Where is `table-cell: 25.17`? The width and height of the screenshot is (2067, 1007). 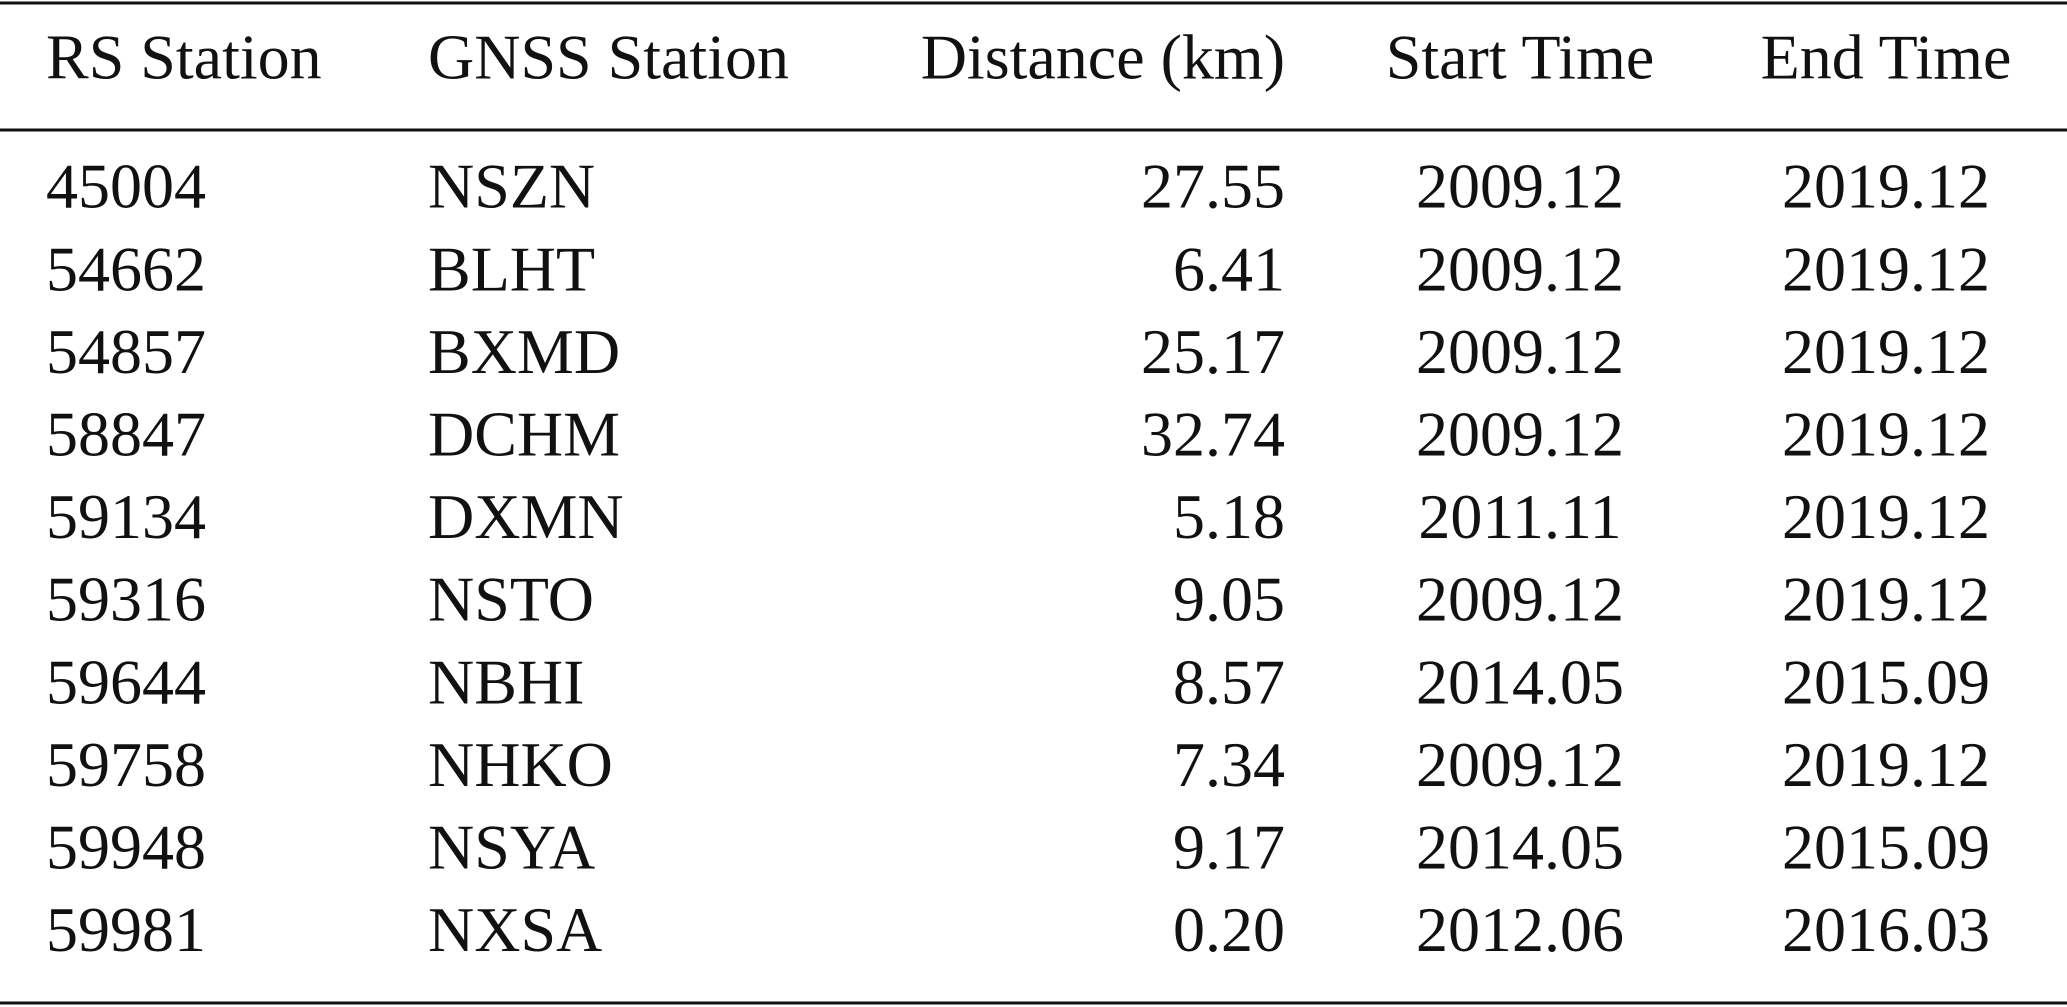 table-cell: 25.17 is located at coordinates (1213, 351).